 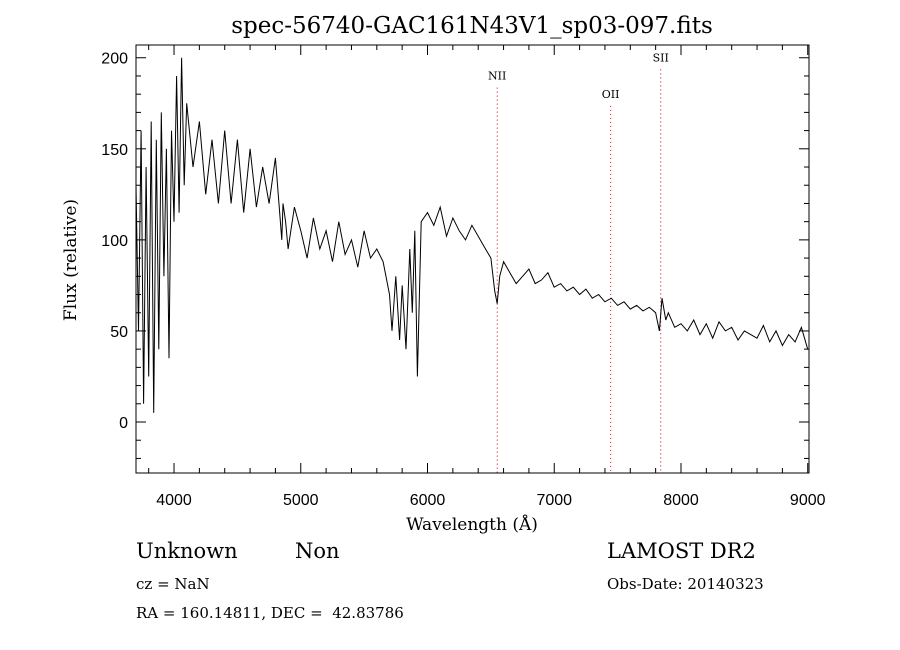 I want to click on x-tick-label: 8000, so click(x=681, y=500).